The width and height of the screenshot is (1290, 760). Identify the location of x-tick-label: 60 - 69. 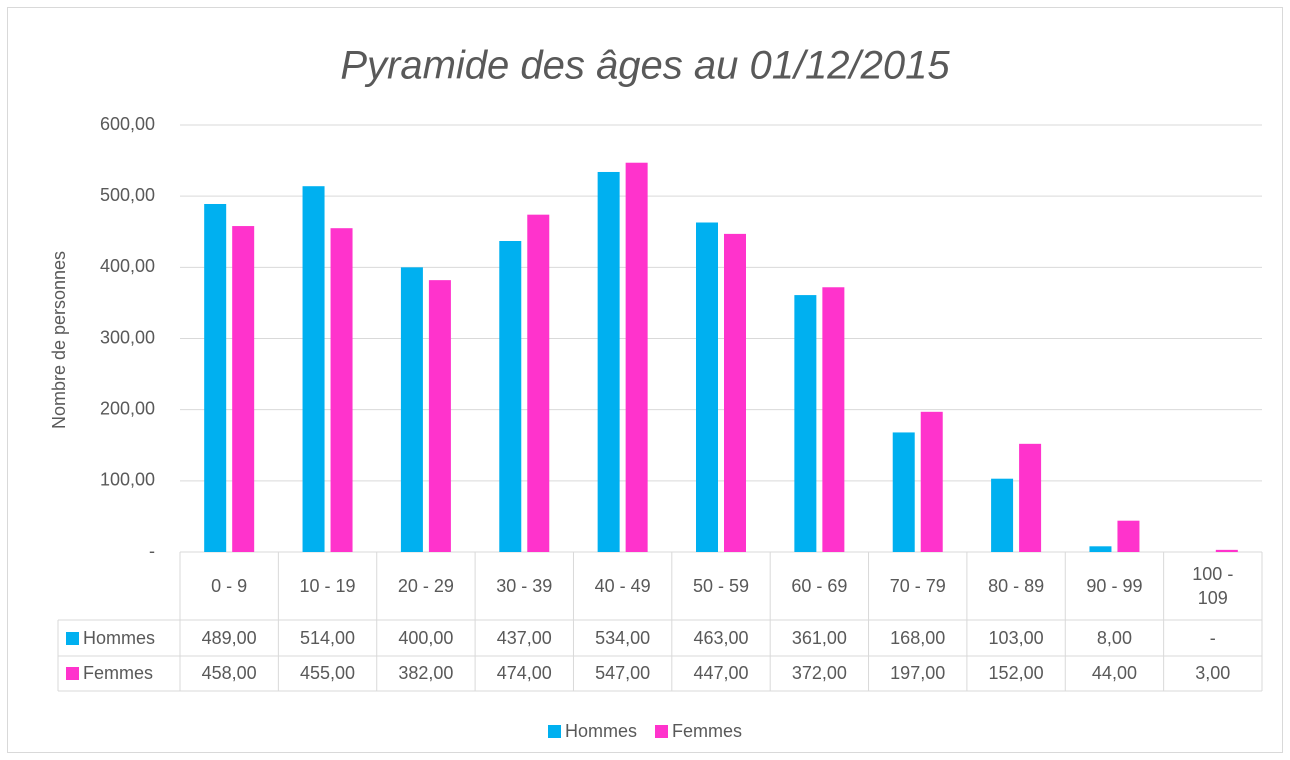
(819, 585).